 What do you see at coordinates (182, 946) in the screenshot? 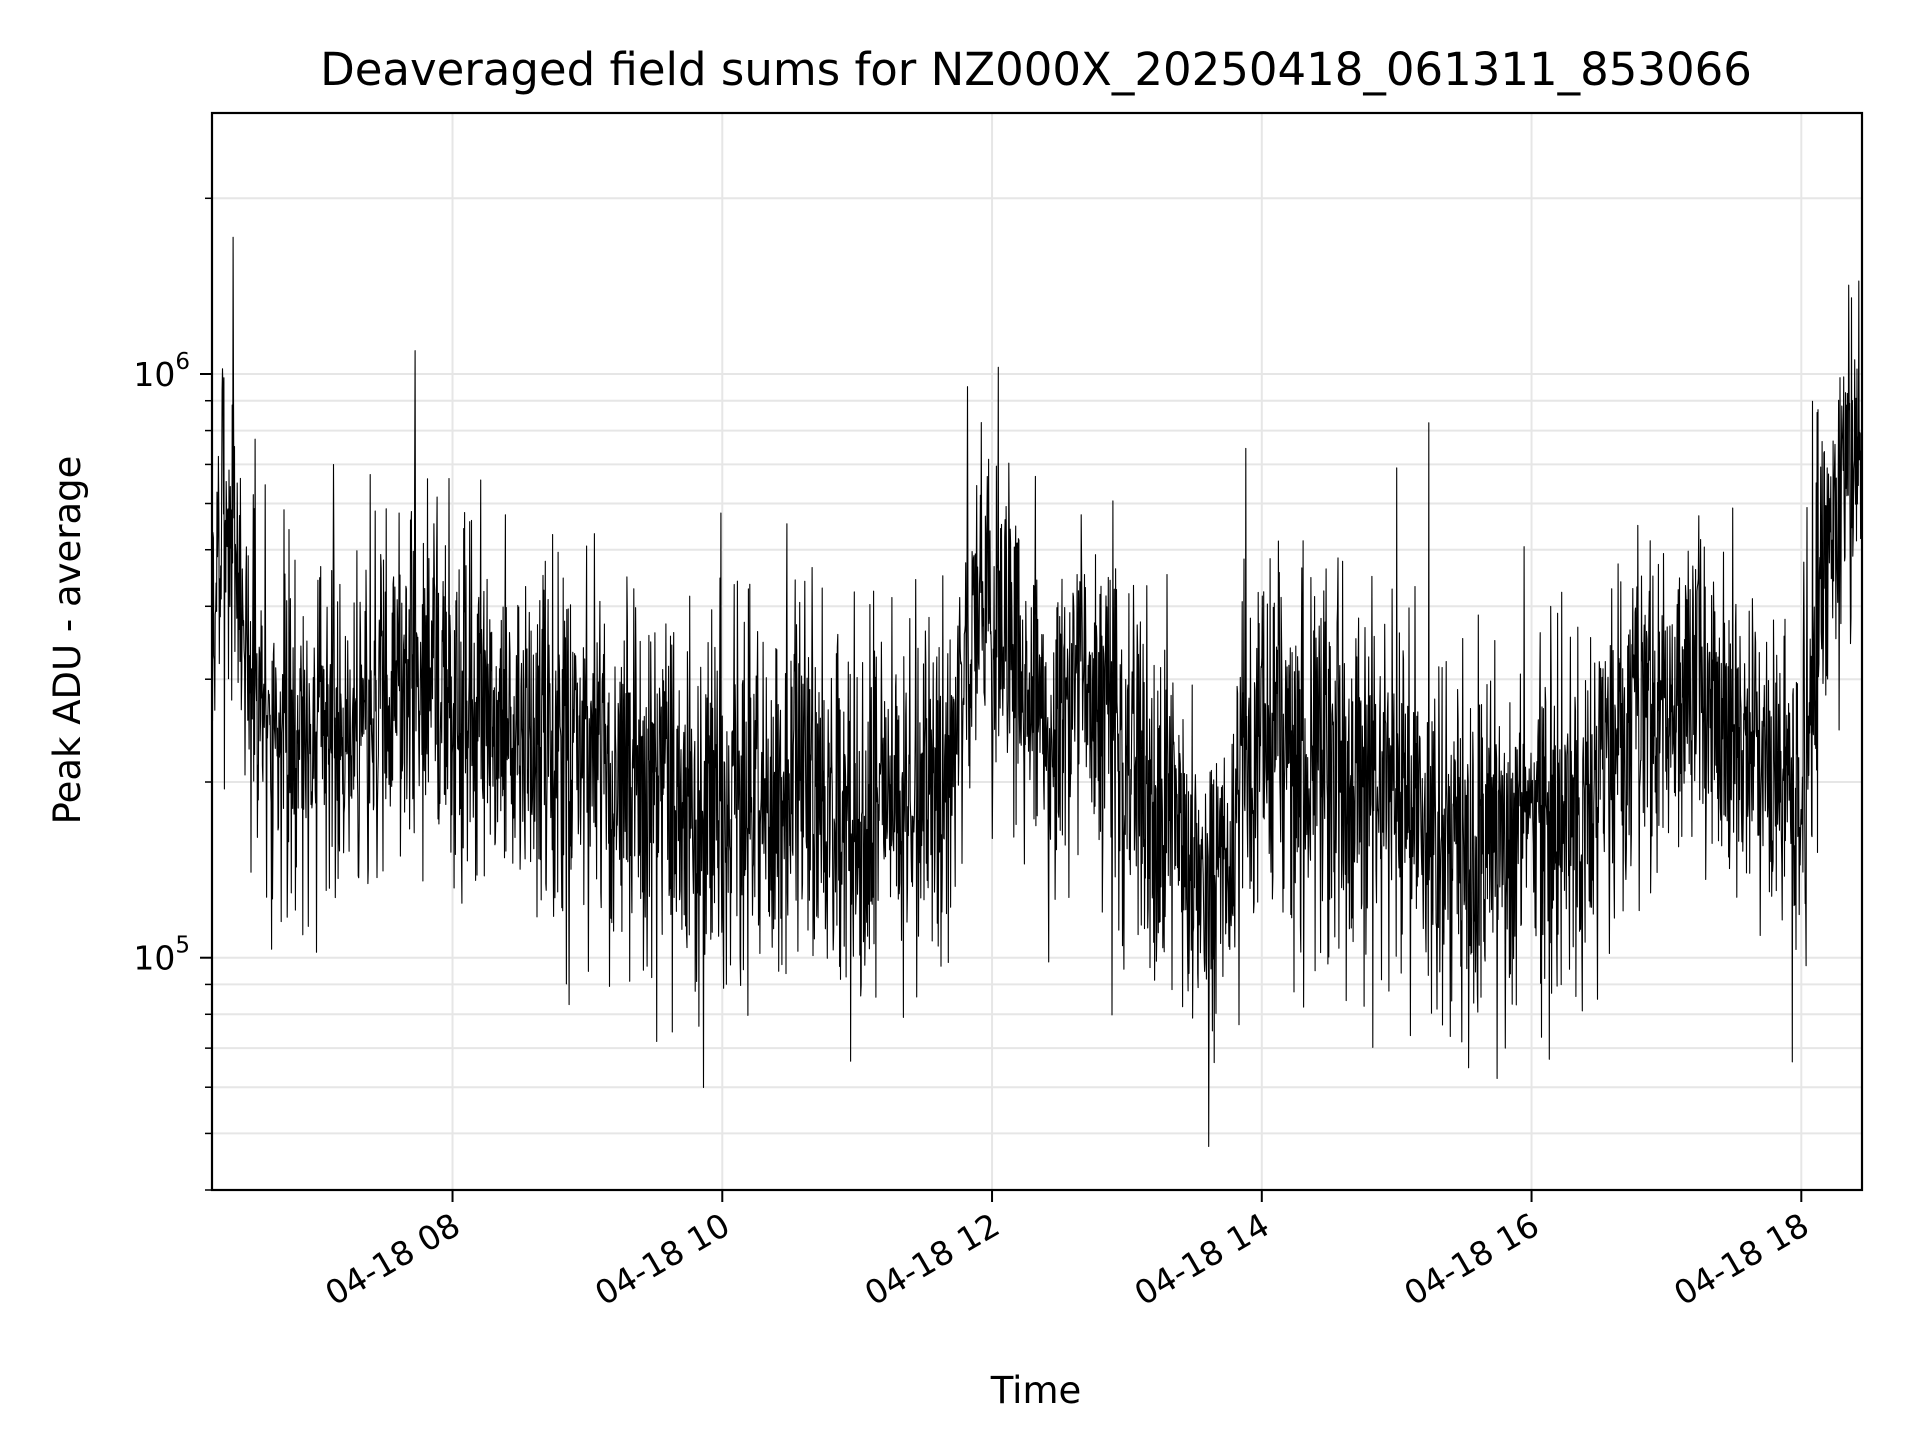
I see `y-tick-exponent: 5` at bounding box center [182, 946].